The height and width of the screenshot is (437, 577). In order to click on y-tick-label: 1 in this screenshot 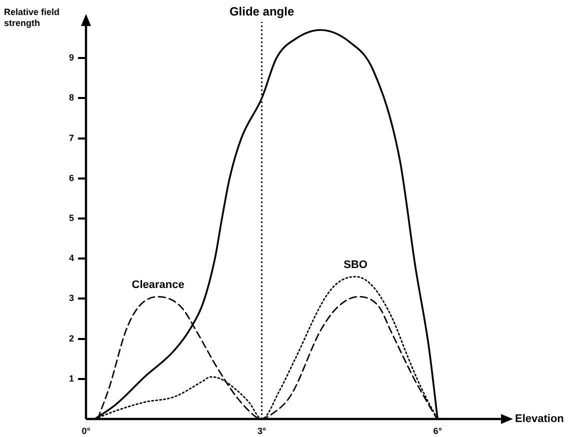, I will do `click(71, 378)`.